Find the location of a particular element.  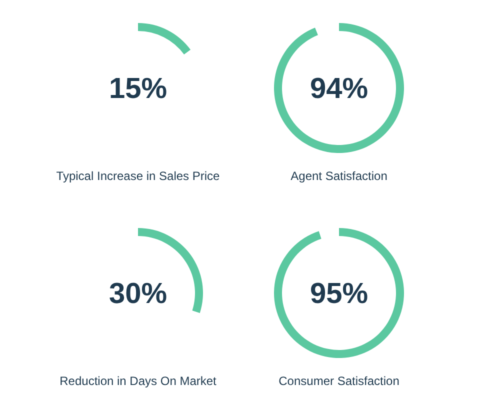

text: Typical Increase in Sales Price is located at coordinates (138, 176).